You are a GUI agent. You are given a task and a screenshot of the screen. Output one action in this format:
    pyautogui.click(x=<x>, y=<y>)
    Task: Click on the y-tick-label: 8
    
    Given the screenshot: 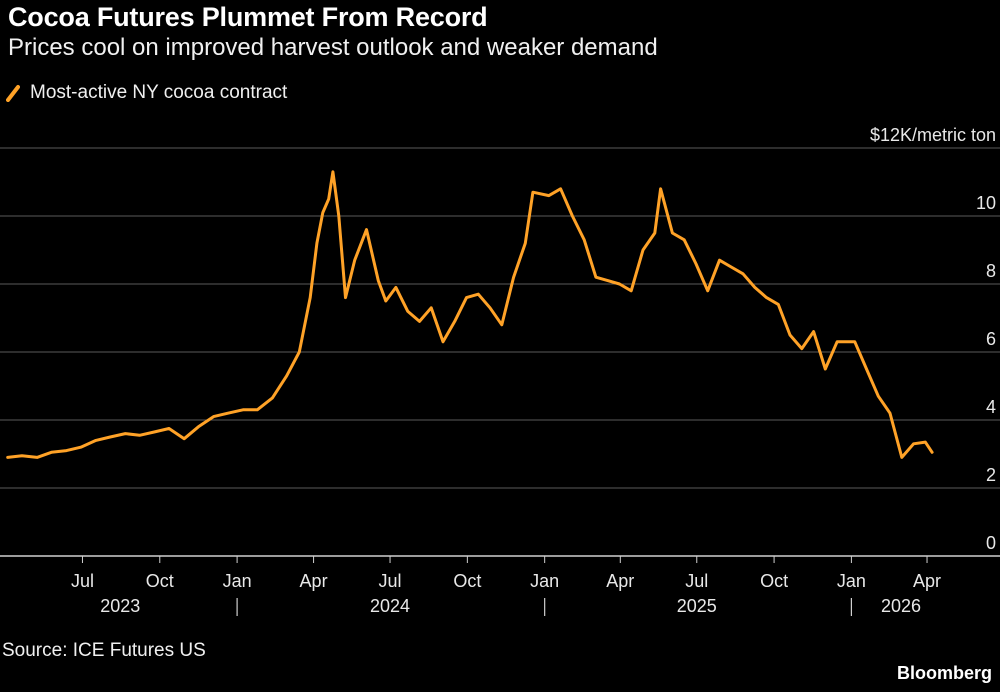 What is the action you would take?
    pyautogui.click(x=991, y=271)
    